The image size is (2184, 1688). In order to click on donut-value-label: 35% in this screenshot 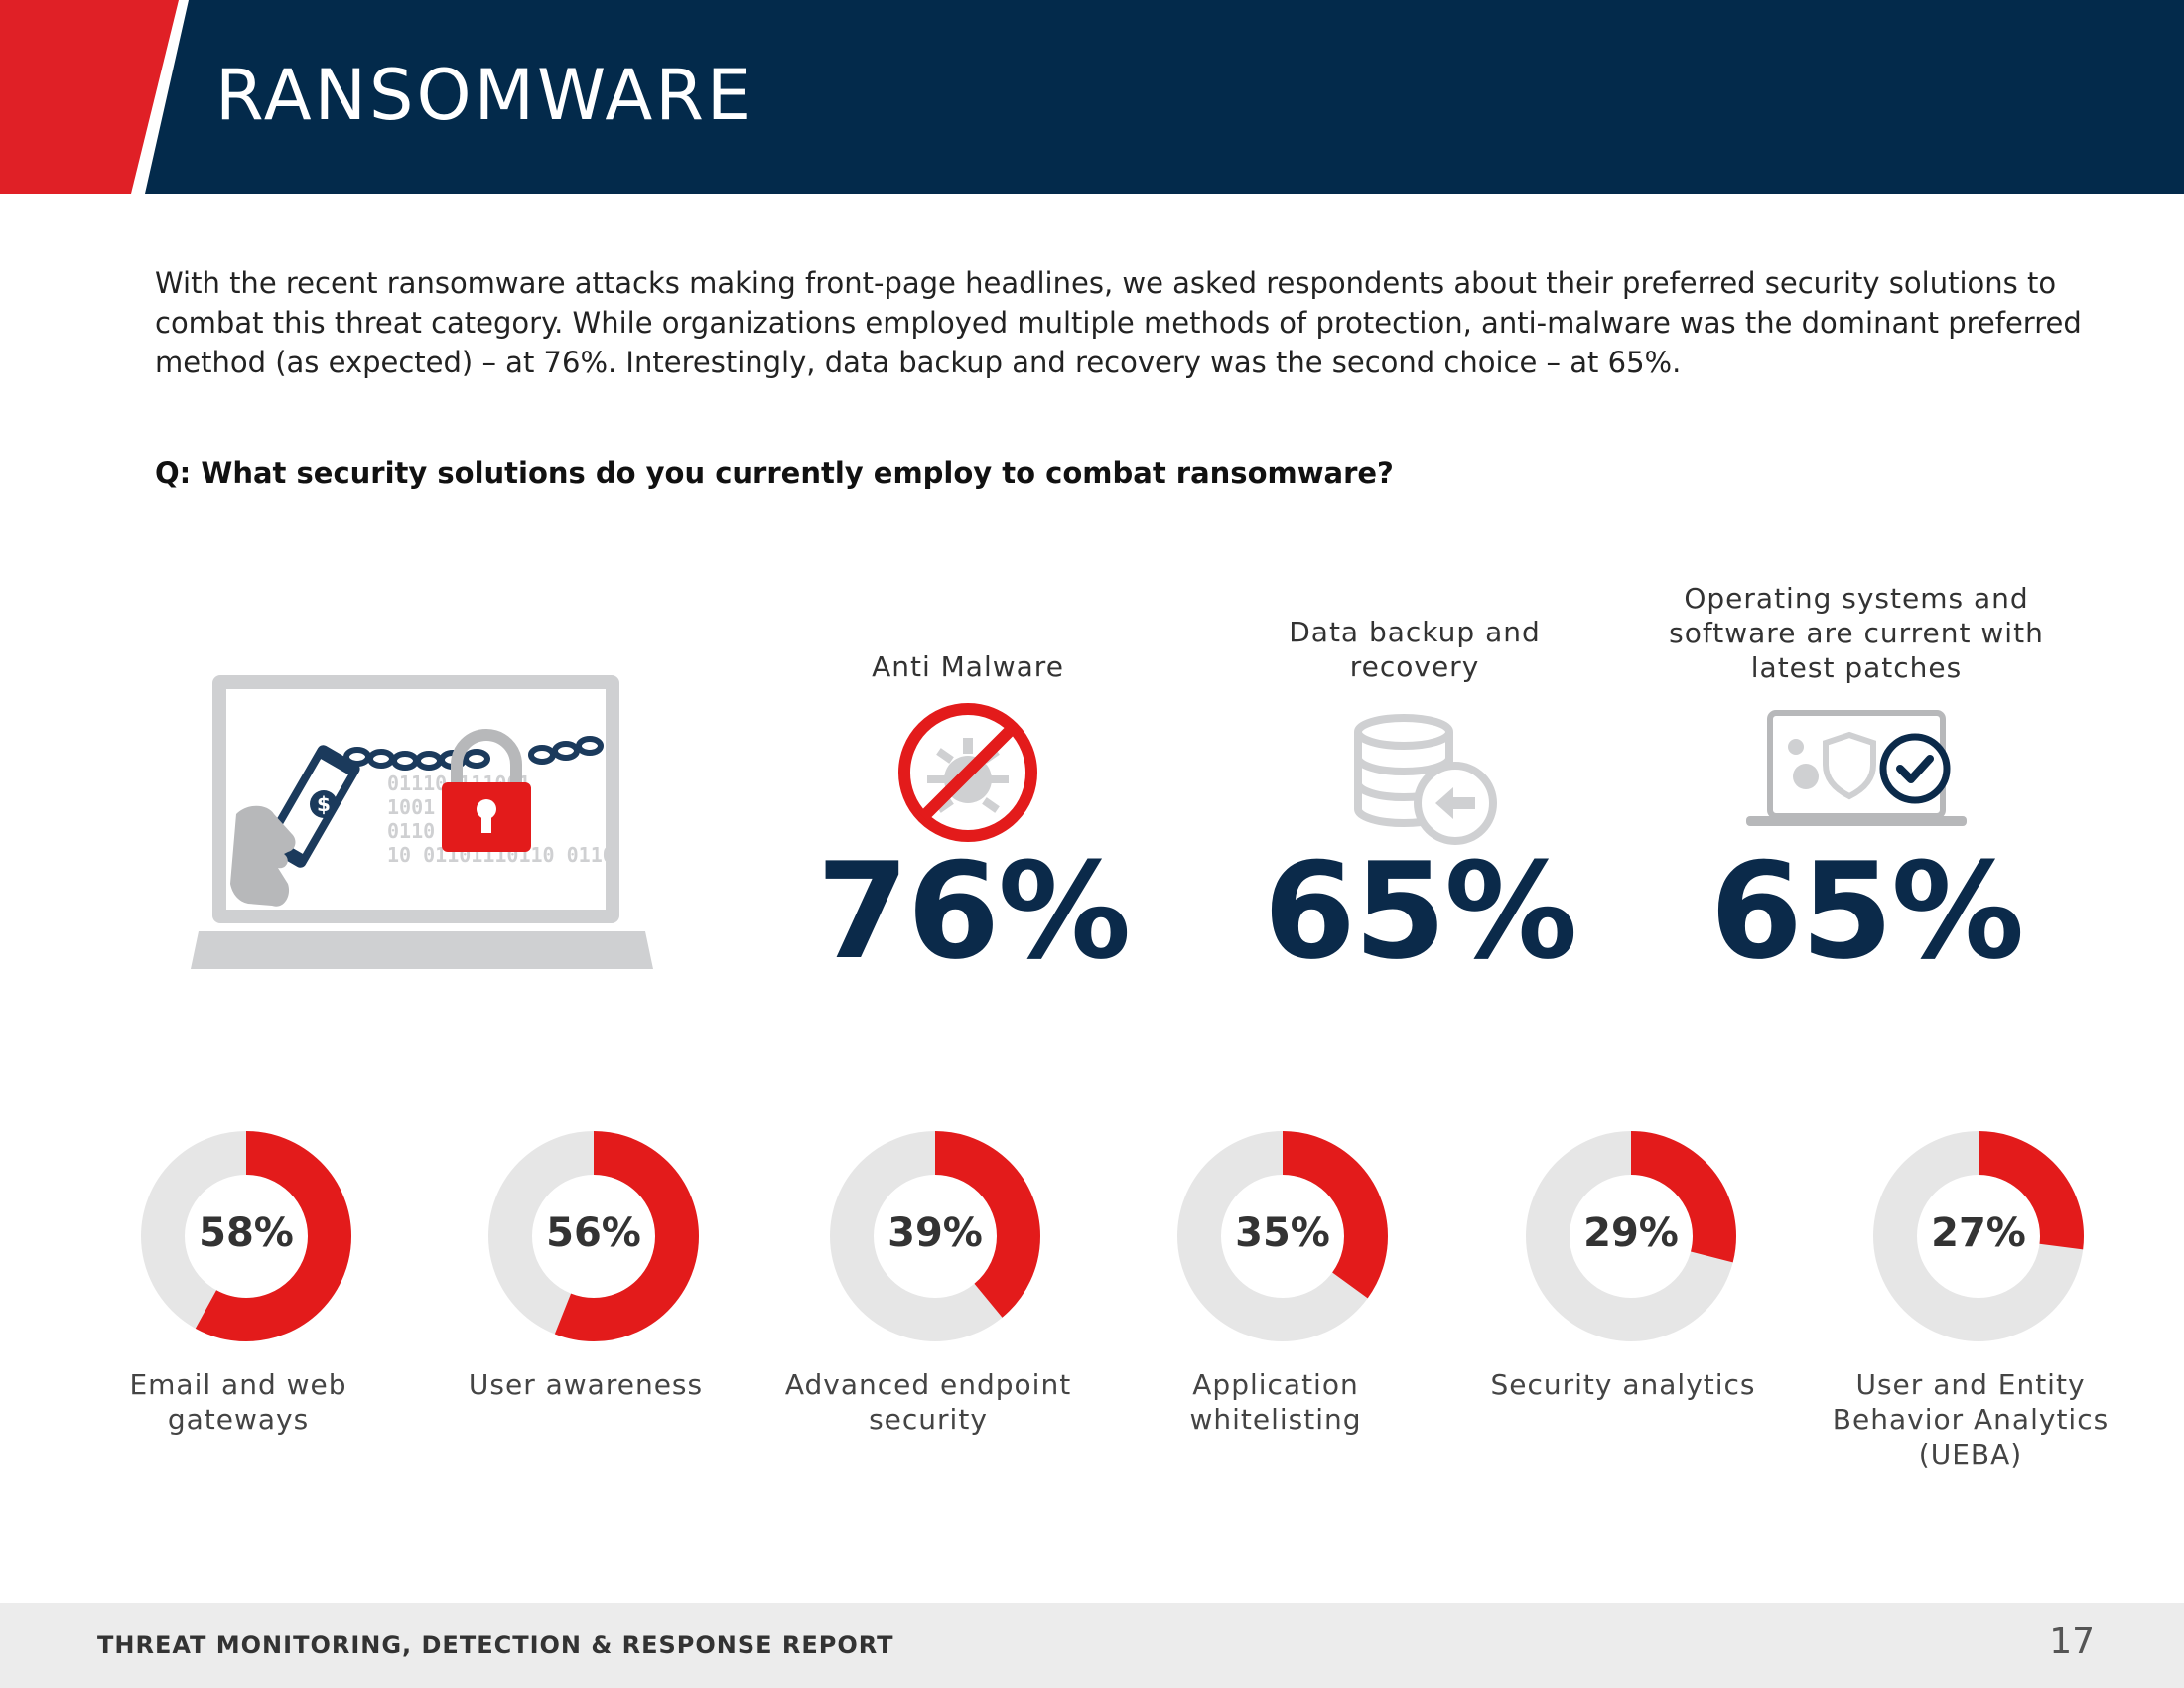, I will do `click(1282, 1233)`.